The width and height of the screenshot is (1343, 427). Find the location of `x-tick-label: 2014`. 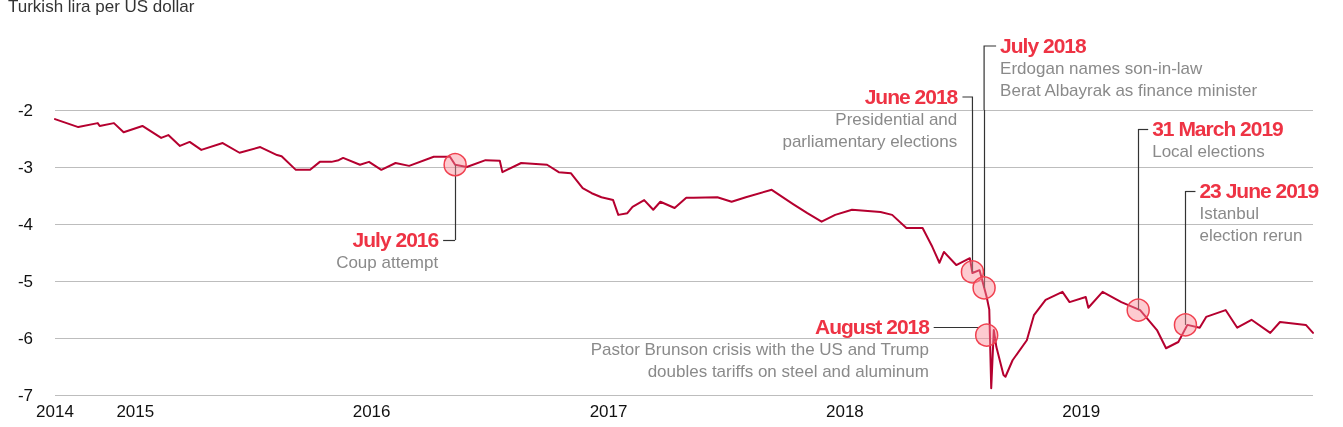

x-tick-label: 2014 is located at coordinates (55, 411).